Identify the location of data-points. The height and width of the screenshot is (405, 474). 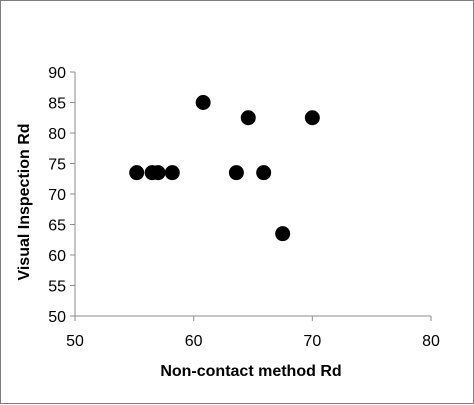
(224, 168).